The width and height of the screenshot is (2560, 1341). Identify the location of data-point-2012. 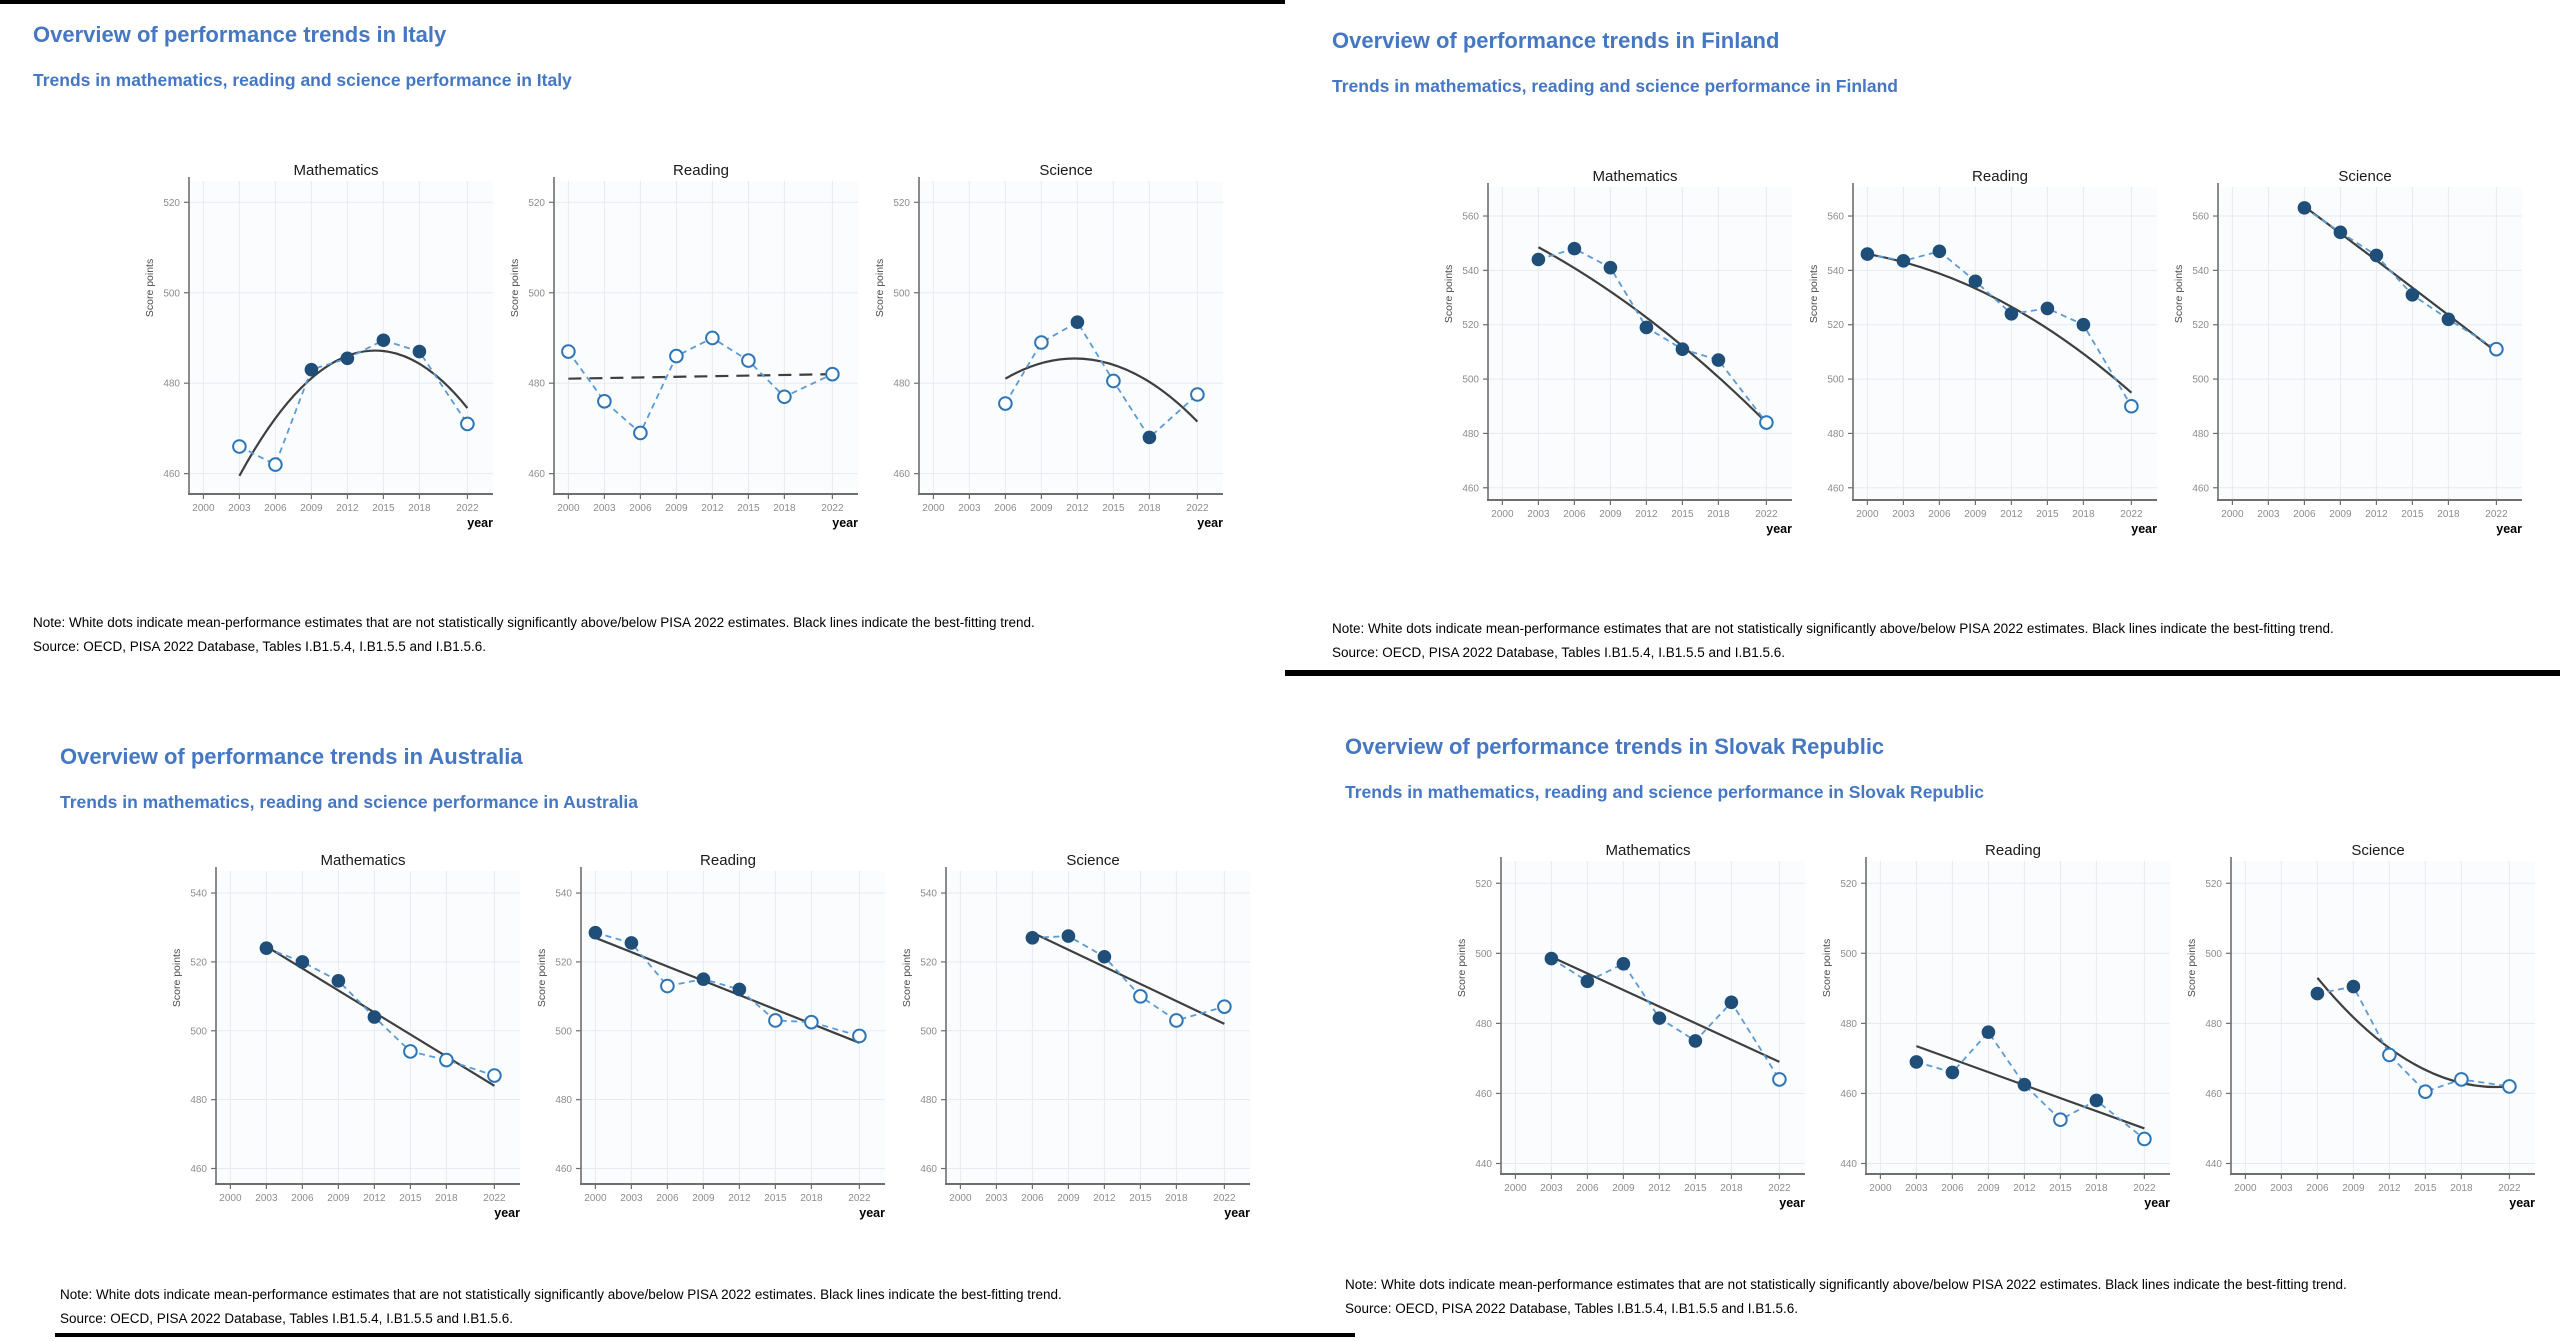
(2376, 256).